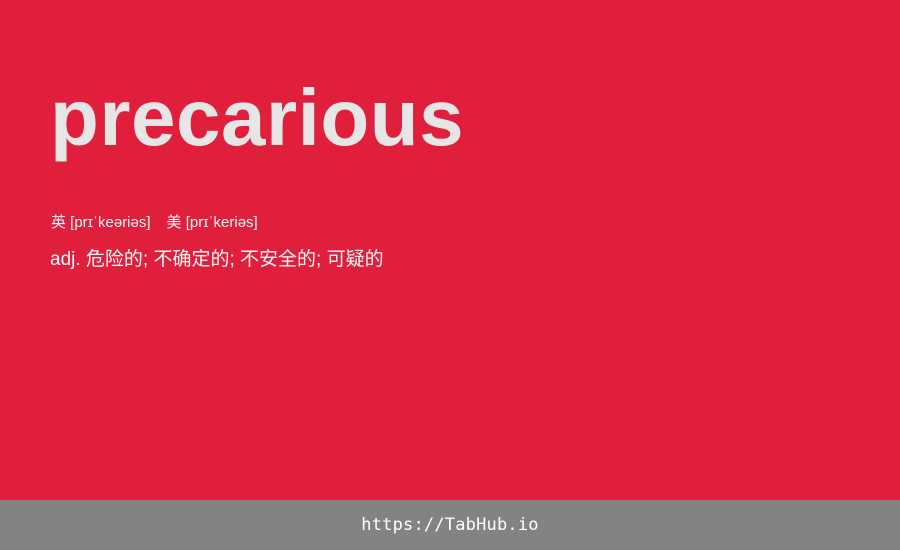 Image resolution: width=900 pixels, height=550 pixels. Describe the element at coordinates (101, 222) in the screenshot. I see `uk-phonetic: 英 [prɪˈkeəriəs]` at that location.